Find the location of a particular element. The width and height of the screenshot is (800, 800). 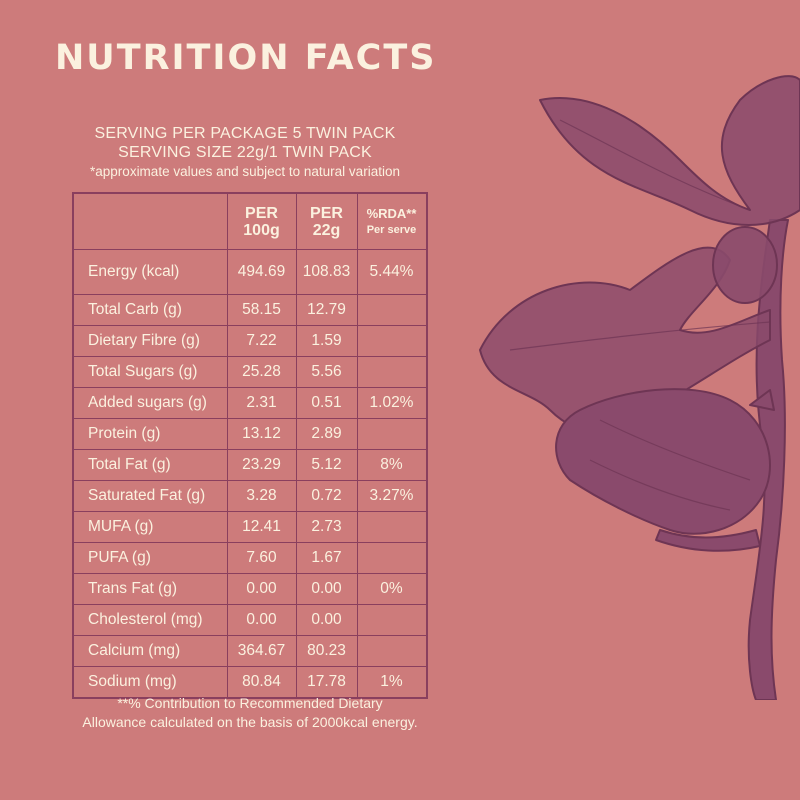

table-row: Energy (kcal) 494.69 108.83 5.44% is located at coordinates (249, 272).